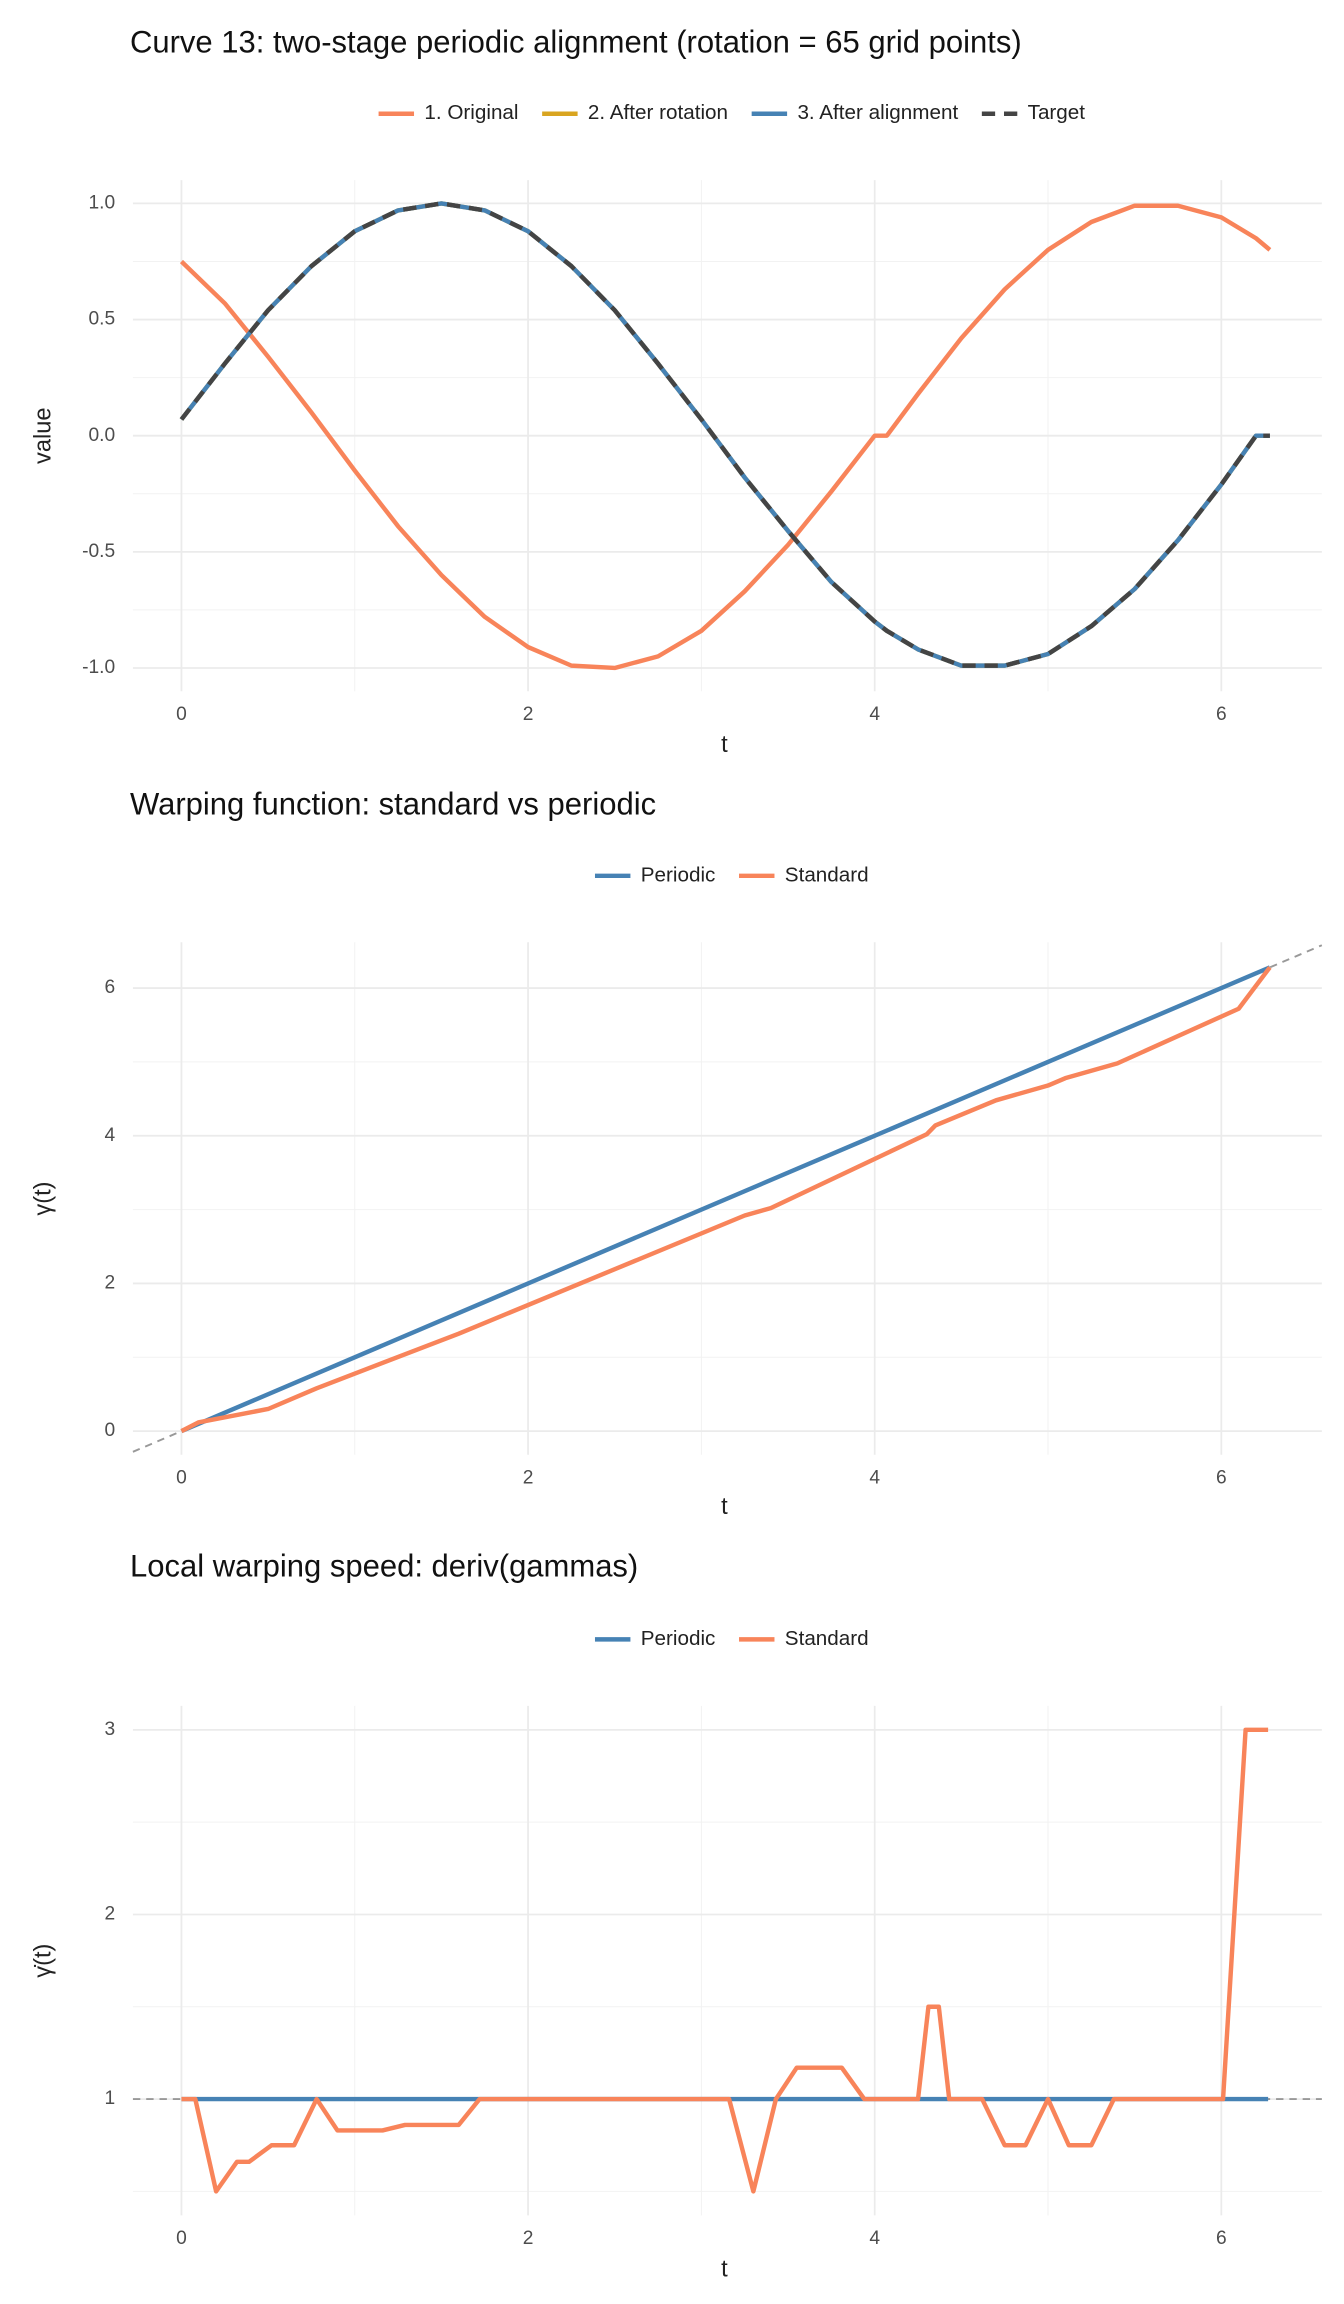  Describe the element at coordinates (98, 667) in the screenshot. I see `y-tick-label: -1.0` at that location.